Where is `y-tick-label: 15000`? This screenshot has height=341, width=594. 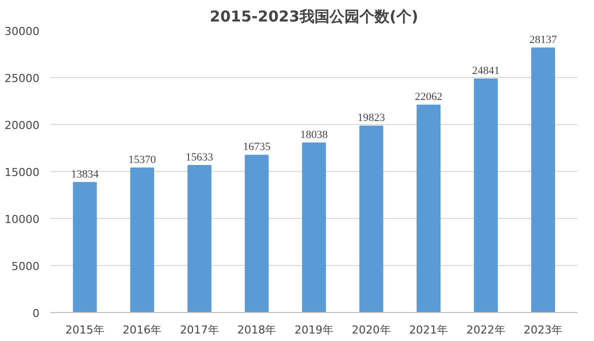 y-tick-label: 15000 is located at coordinates (22, 172).